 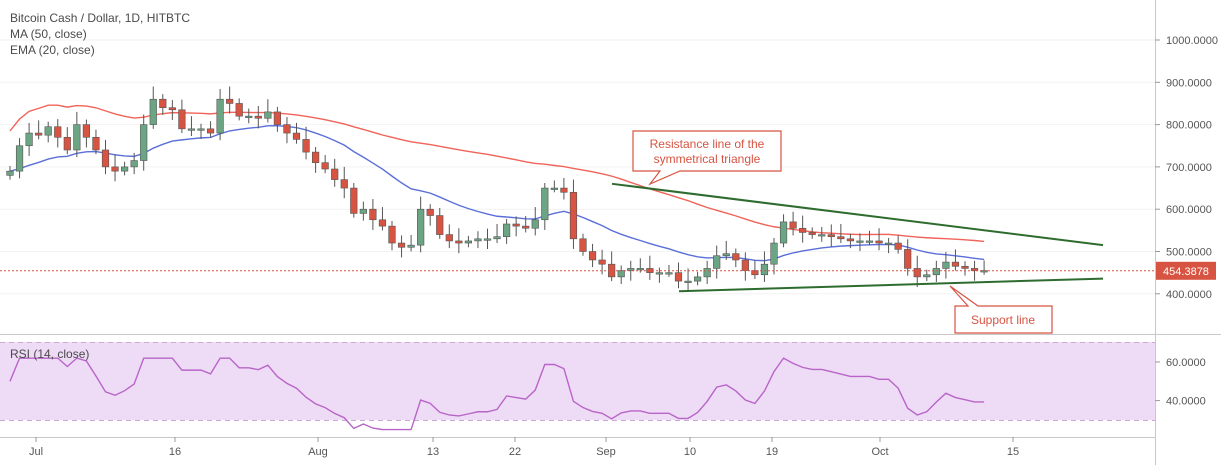 I want to click on support-callout, so click(x=1001, y=309).